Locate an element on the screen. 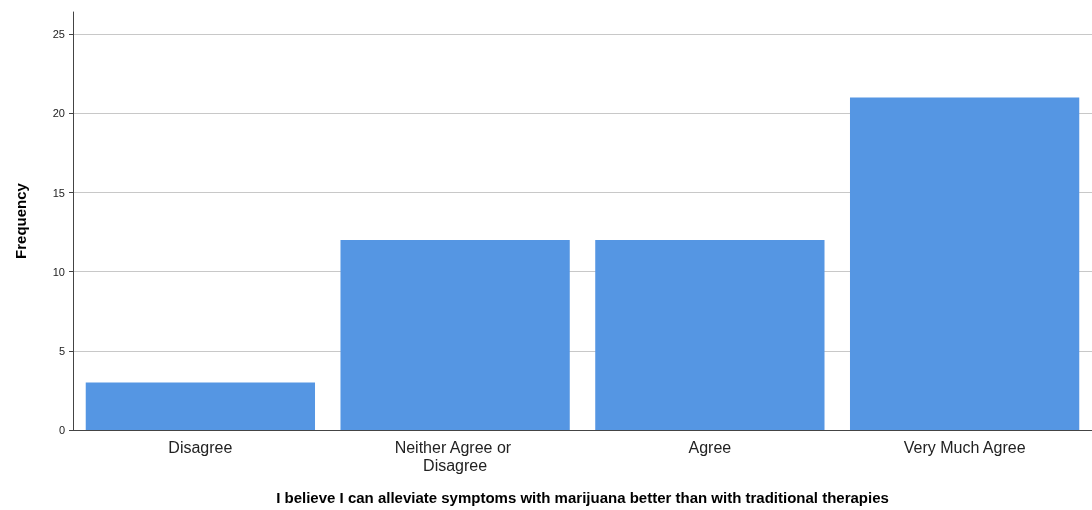 The height and width of the screenshot is (510, 1092). y-tick-label: 5 is located at coordinates (61, 350).